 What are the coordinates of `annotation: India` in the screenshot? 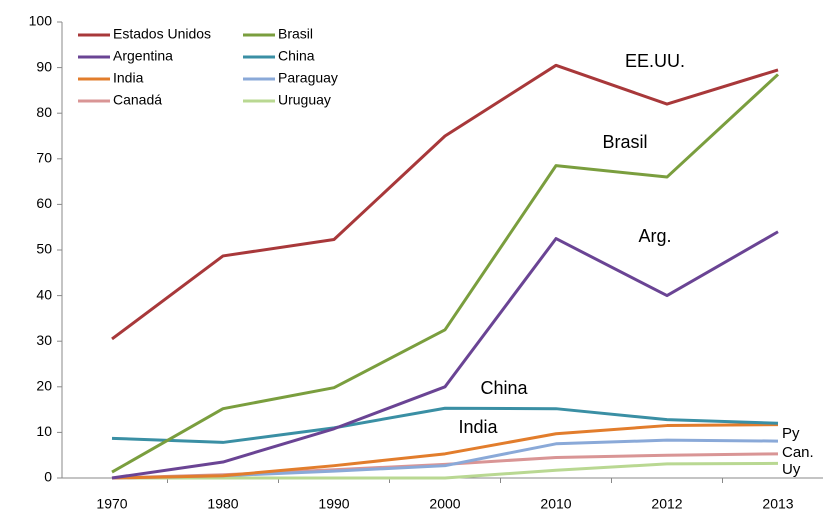 It's located at (478, 427).